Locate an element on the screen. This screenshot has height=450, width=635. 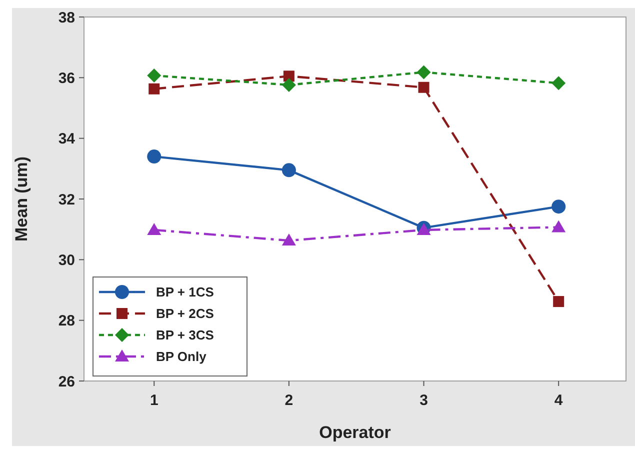
y-tick-label: 28 is located at coordinates (66, 321).